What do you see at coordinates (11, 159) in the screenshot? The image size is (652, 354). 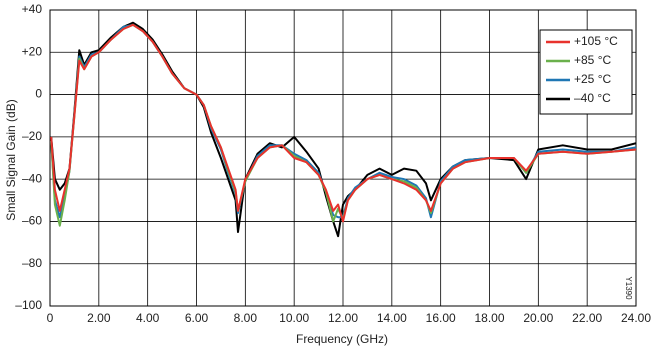 I see `y-axis-title: Small Signal Gain (dB)` at bounding box center [11, 159].